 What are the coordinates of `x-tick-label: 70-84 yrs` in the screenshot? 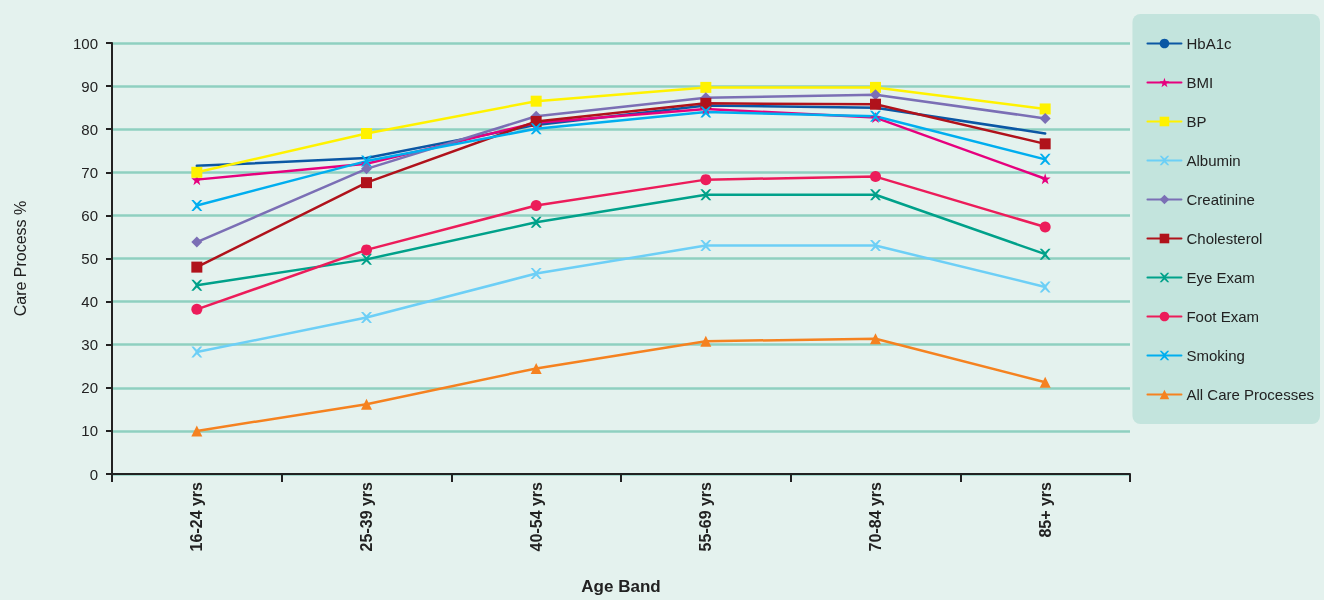 It's located at (875, 516).